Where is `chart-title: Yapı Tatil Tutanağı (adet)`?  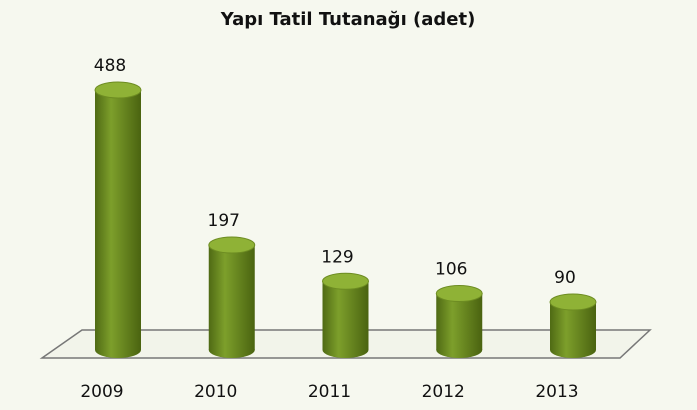
chart-title: Yapı Tatil Tutanağı (adet) is located at coordinates (348, 19).